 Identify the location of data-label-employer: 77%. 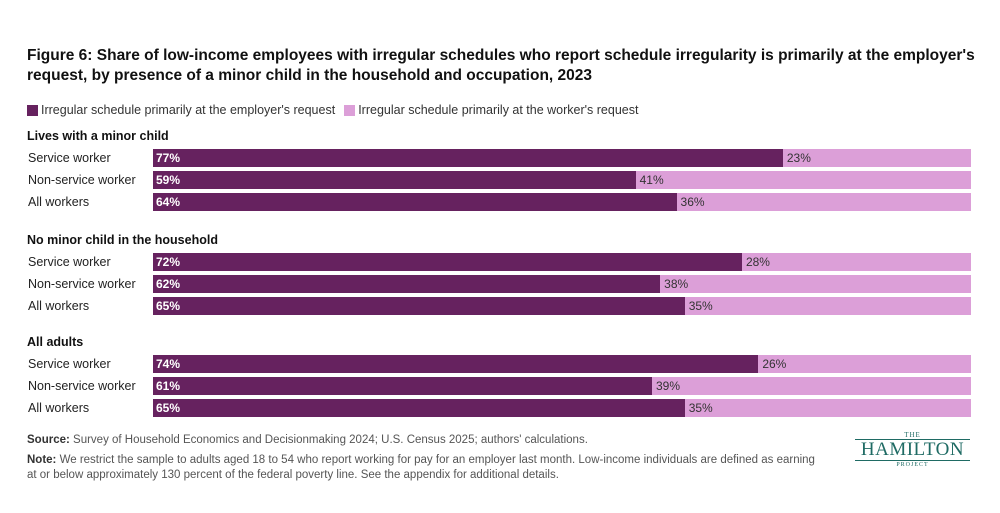
(168, 158).